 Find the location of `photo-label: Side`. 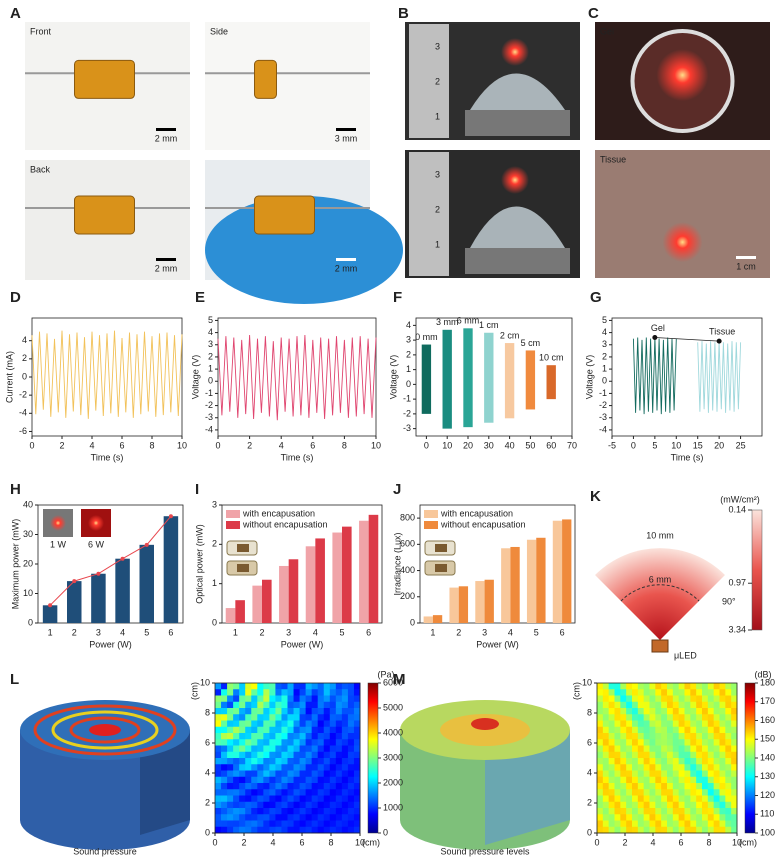

photo-label: Side is located at coordinates (219, 31).